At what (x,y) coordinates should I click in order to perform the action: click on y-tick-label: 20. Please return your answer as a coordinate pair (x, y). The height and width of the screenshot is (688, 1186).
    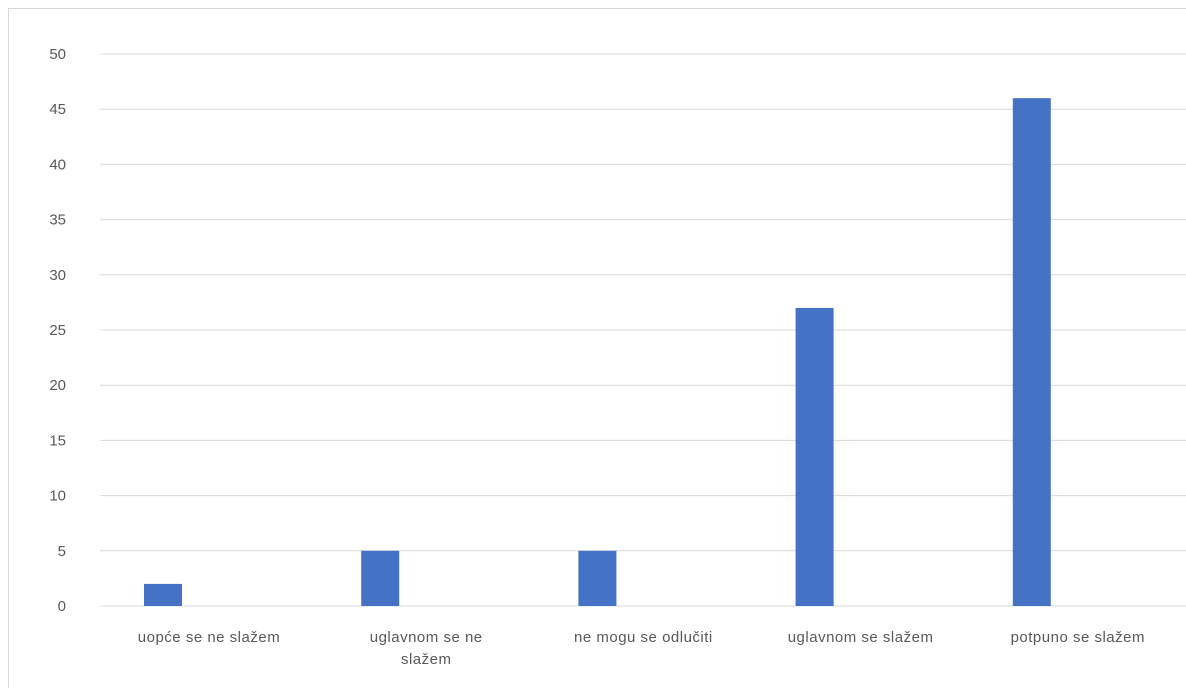
    Looking at the image, I should click on (57, 385).